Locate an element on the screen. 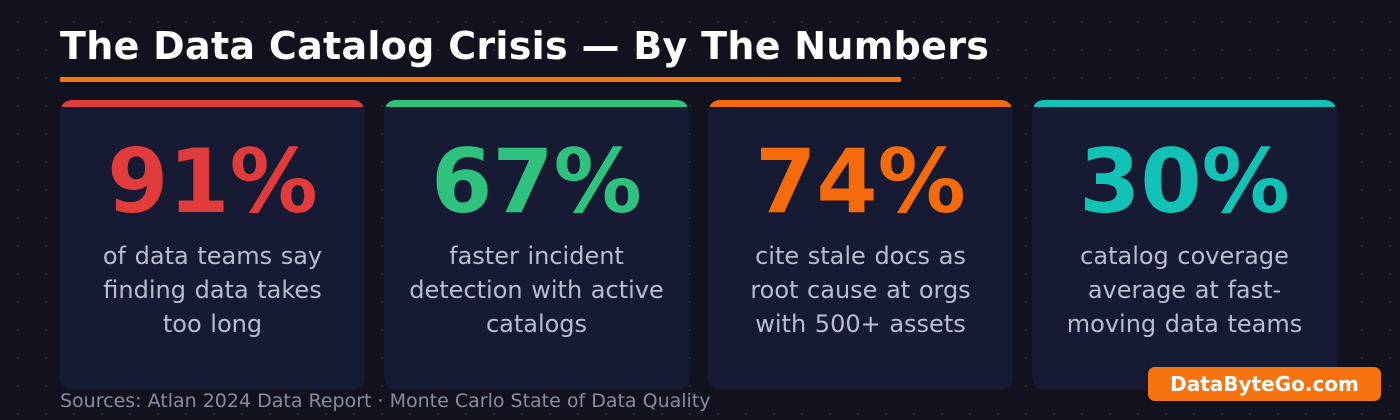  stat-description-line: of data teams say is located at coordinates (212, 256).